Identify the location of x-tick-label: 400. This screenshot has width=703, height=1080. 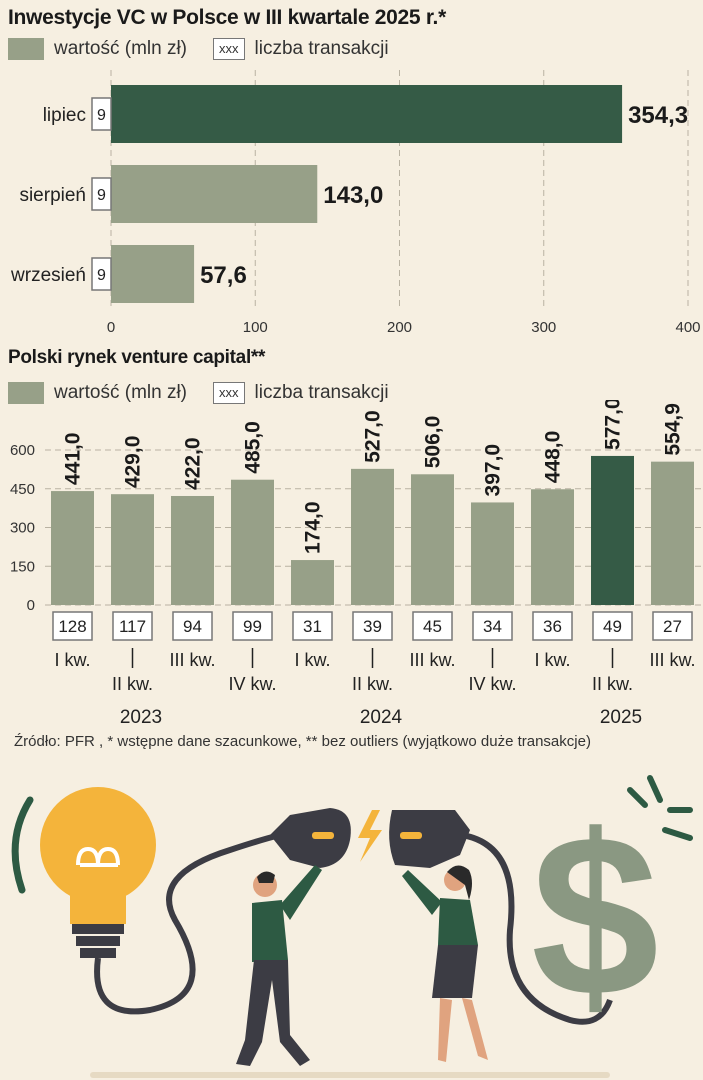
(687, 327).